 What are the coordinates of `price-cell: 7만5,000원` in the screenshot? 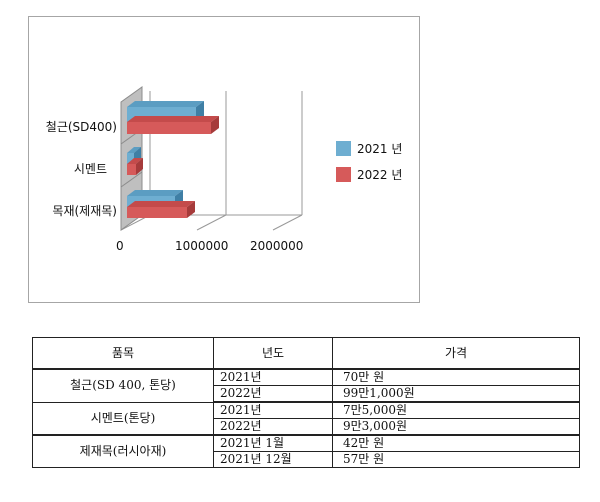 It's located at (456, 410).